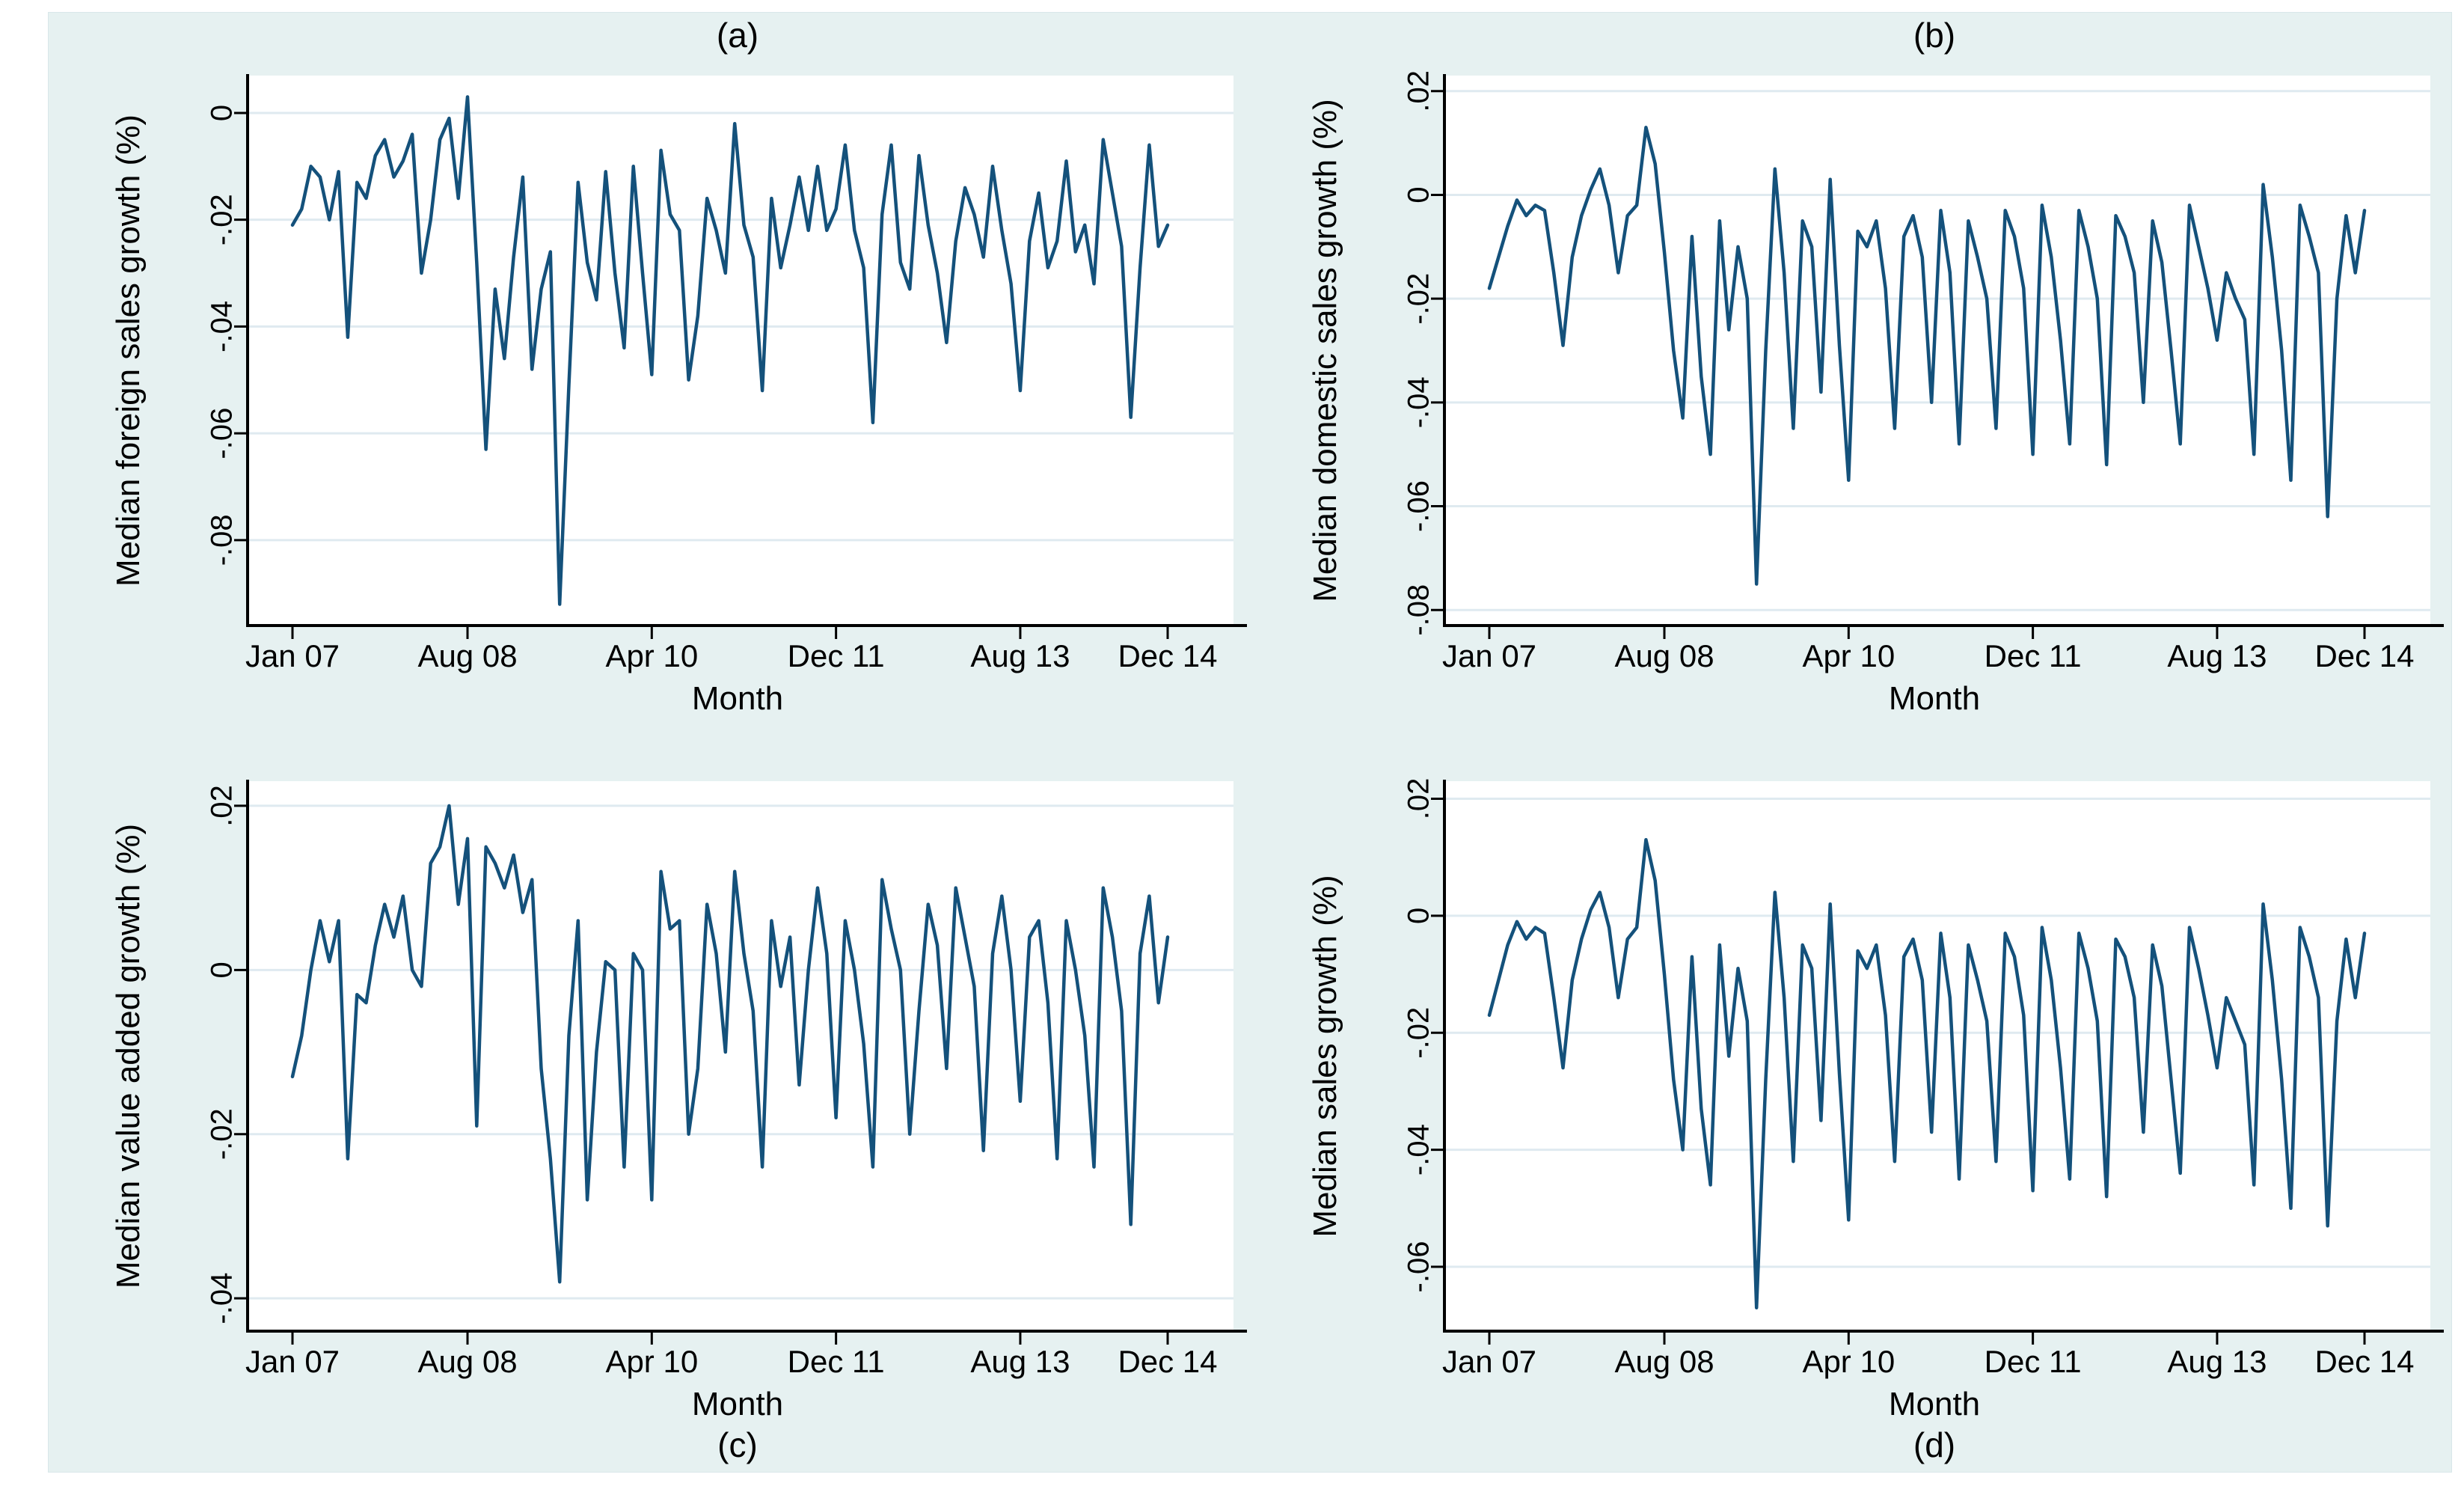 Image resolution: width=2464 pixels, height=1495 pixels. Describe the element at coordinates (128, 350) in the screenshot. I see `y-axis-title: Median foreign sales growth (%)` at that location.